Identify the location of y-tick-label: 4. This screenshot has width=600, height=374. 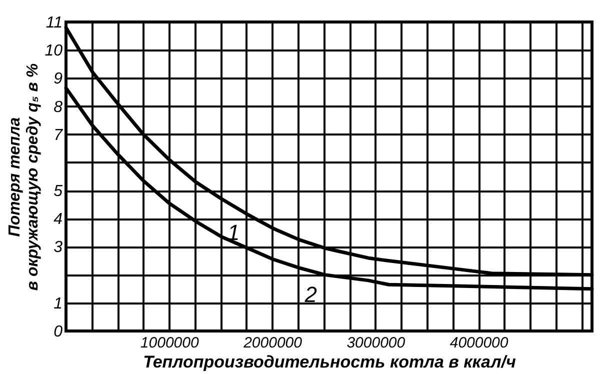
(58, 219).